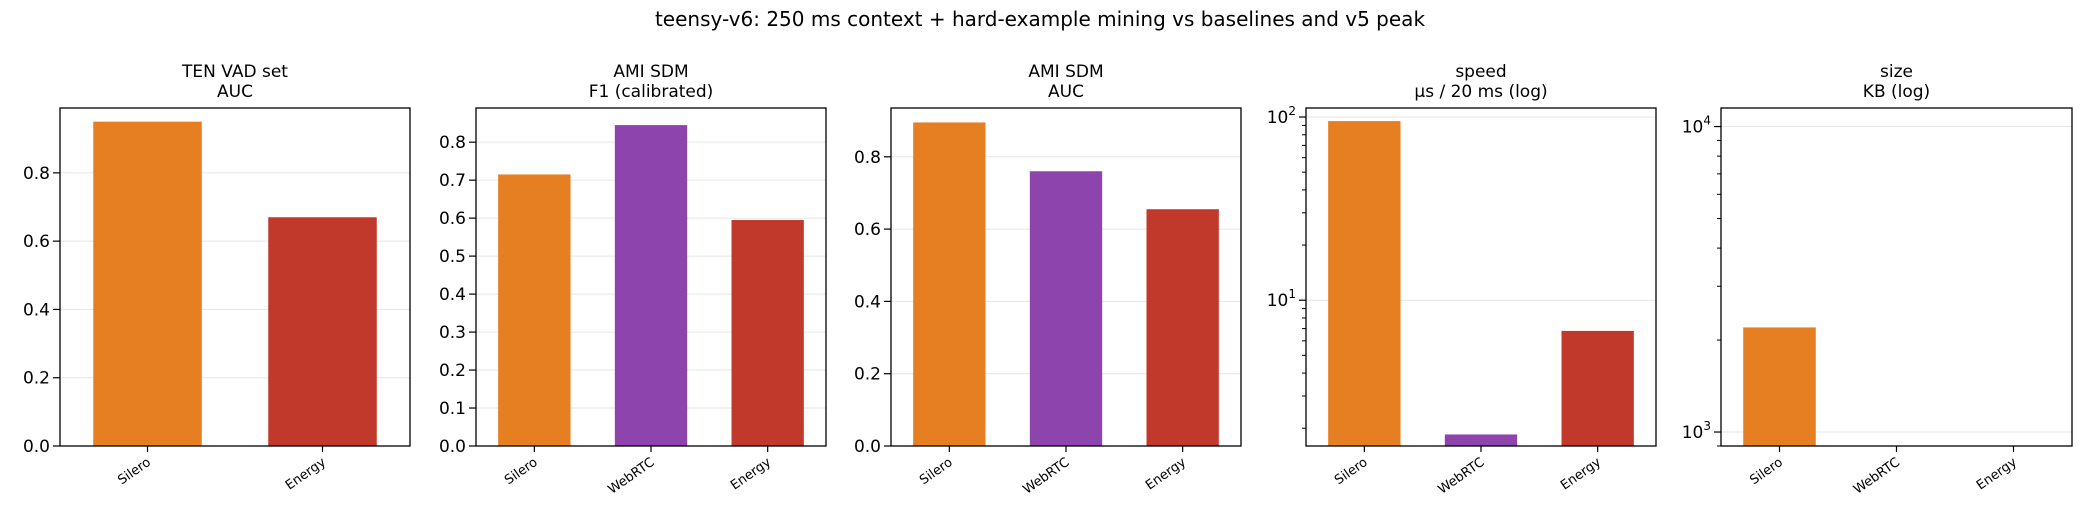 This screenshot has height=520, width=2080. What do you see at coordinates (234, 72) in the screenshot?
I see `panel-title: TEN VAD set` at bounding box center [234, 72].